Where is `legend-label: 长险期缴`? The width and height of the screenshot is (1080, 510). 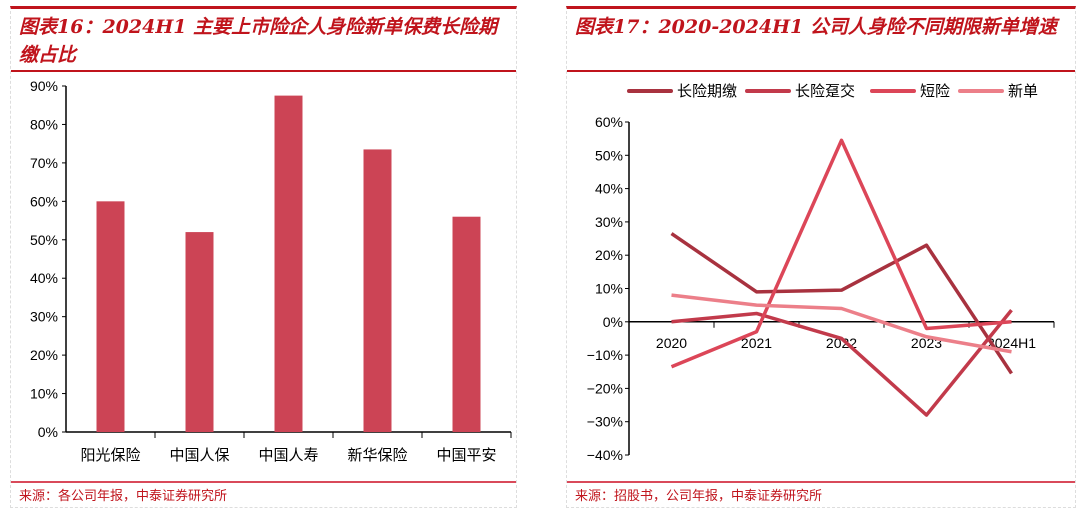
legend-label: 长险期缴 is located at coordinates (707, 91).